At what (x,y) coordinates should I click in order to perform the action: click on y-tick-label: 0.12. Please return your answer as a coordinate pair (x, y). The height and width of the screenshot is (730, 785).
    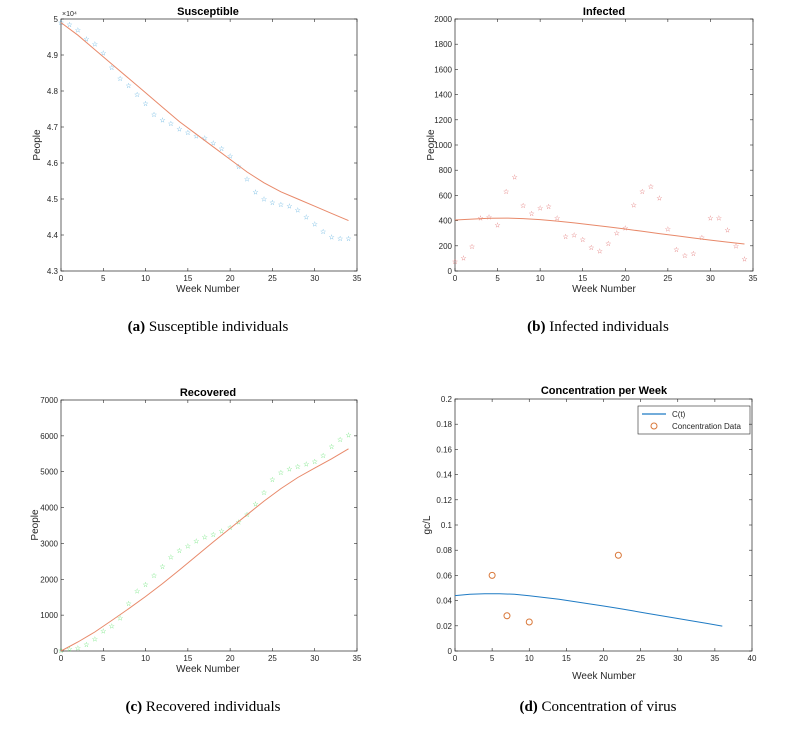
    Looking at the image, I should click on (444, 500).